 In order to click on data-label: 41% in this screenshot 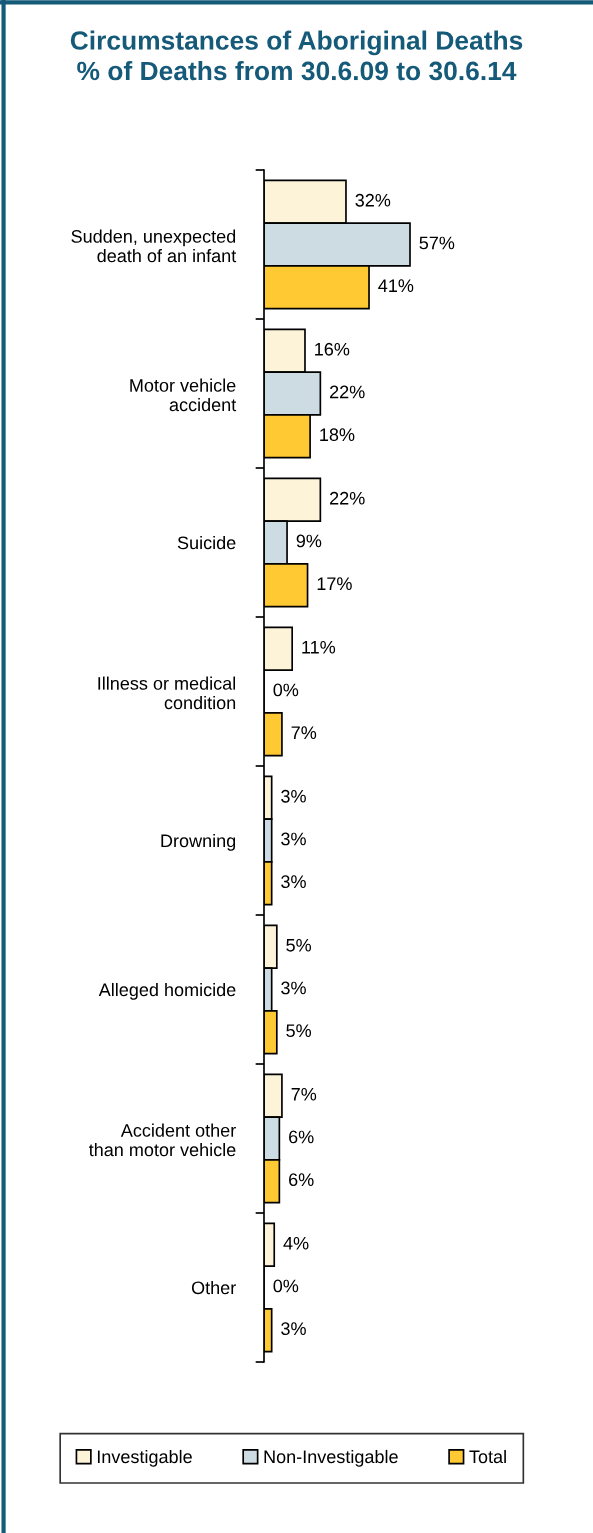, I will do `click(396, 285)`.